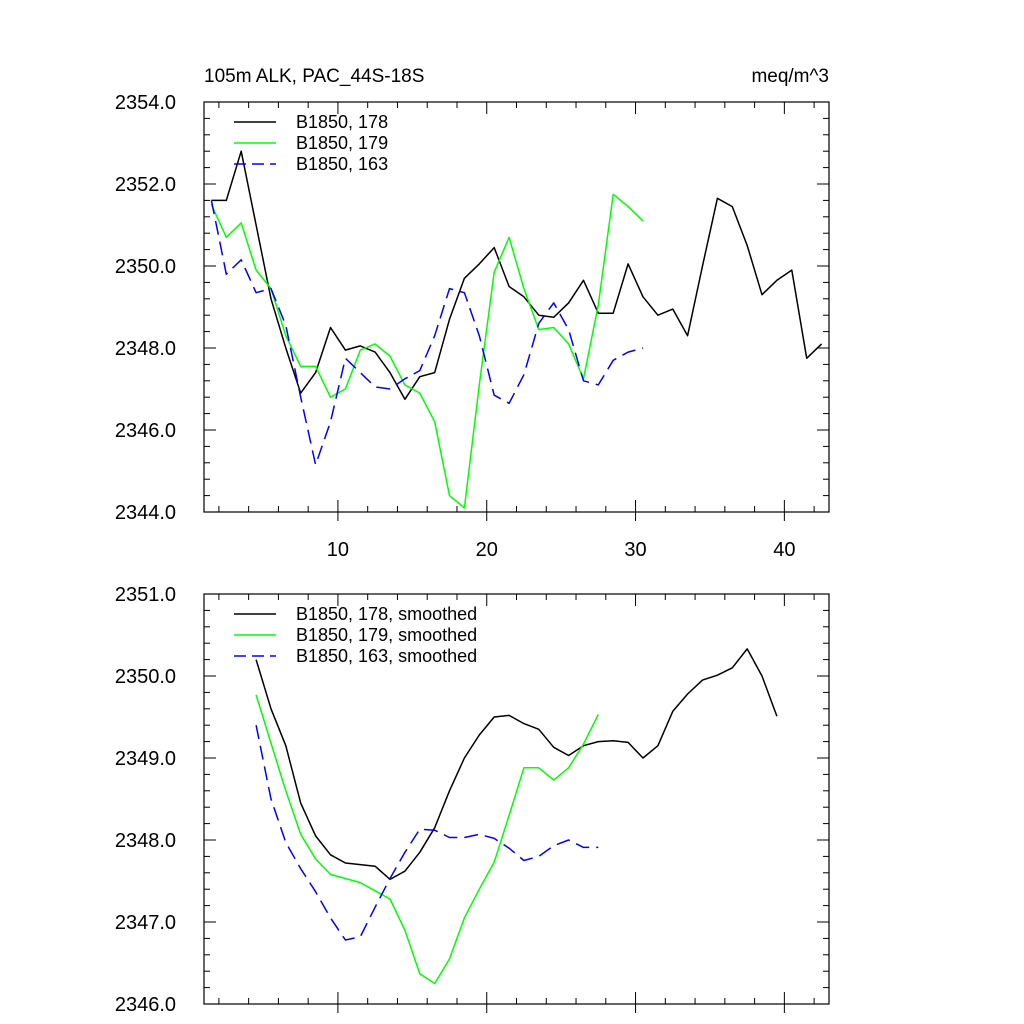 This screenshot has height=1024, width=1024. Describe the element at coordinates (145, 431) in the screenshot. I see `top-y-tick-label: 2346.0` at that location.